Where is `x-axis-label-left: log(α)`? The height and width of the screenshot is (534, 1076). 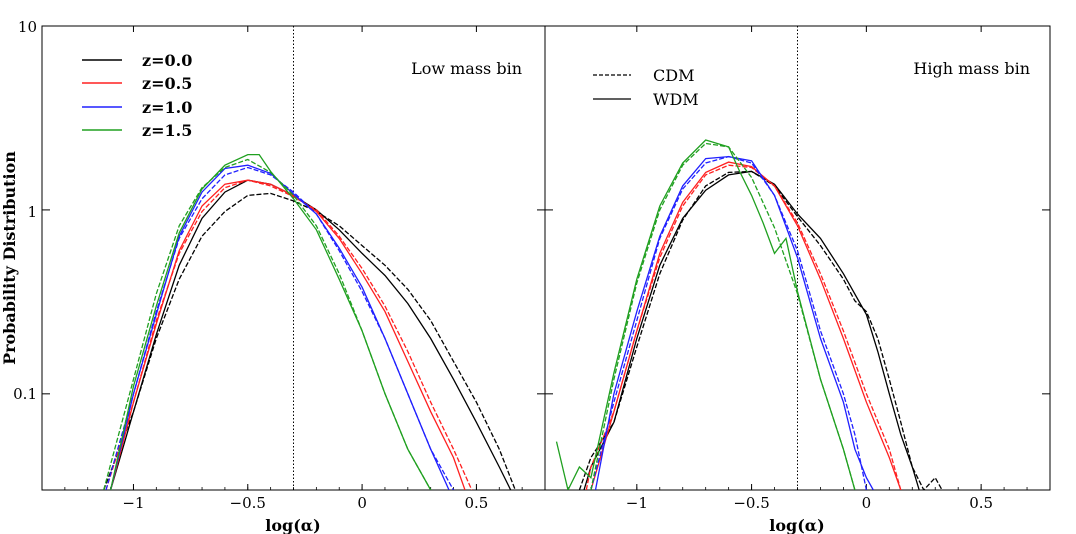
x-axis-label-left: log(α) is located at coordinates (292, 525).